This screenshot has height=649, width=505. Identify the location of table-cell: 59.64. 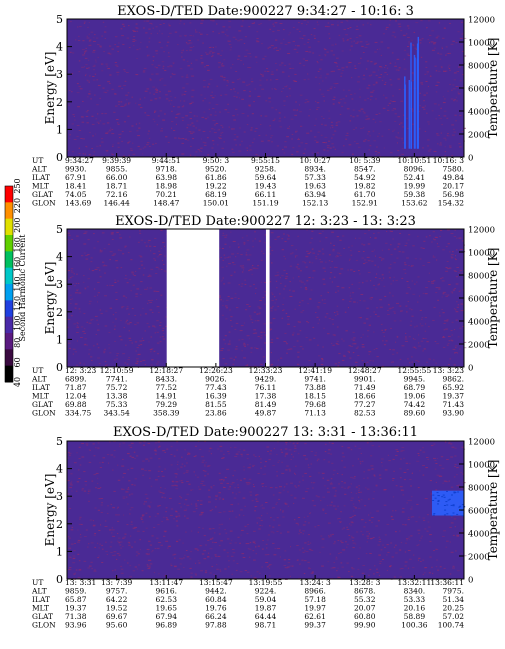
(266, 177).